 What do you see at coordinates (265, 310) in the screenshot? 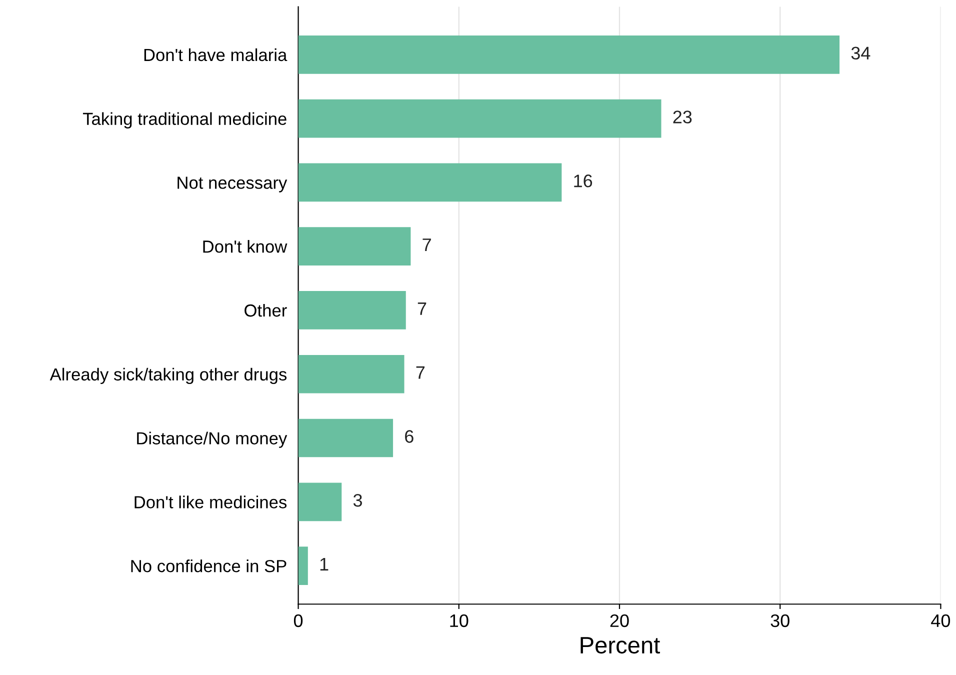
I see `y-tick-label: Other` at bounding box center [265, 310].